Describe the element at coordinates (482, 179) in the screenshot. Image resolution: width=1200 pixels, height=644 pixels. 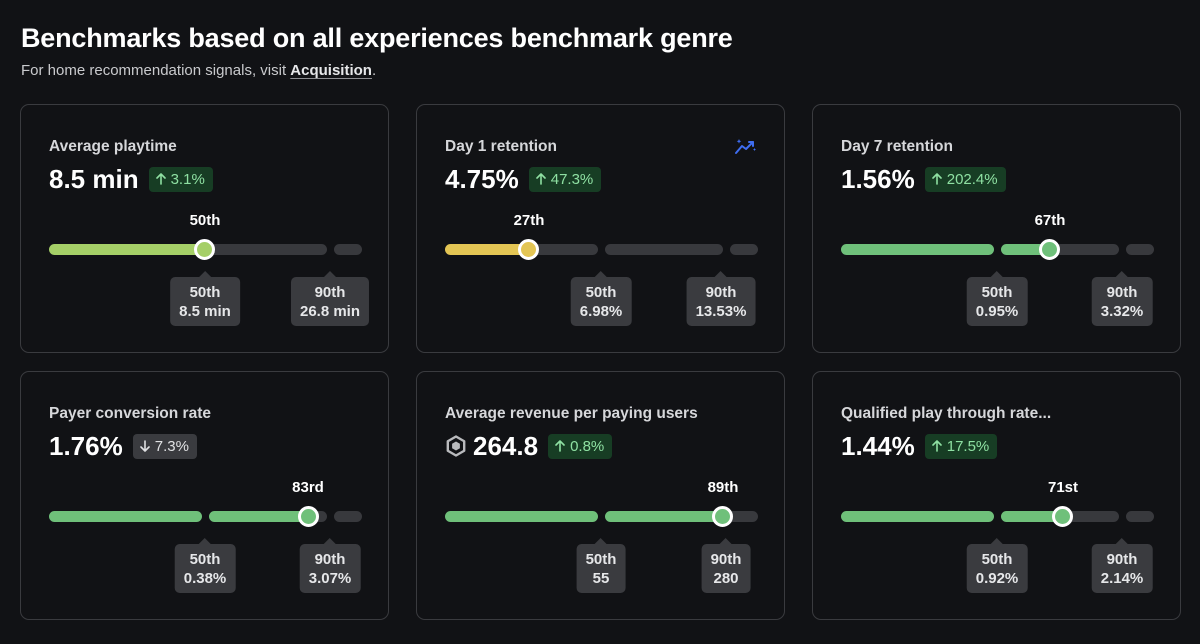
I see `metric-value: 4.75%` at that location.